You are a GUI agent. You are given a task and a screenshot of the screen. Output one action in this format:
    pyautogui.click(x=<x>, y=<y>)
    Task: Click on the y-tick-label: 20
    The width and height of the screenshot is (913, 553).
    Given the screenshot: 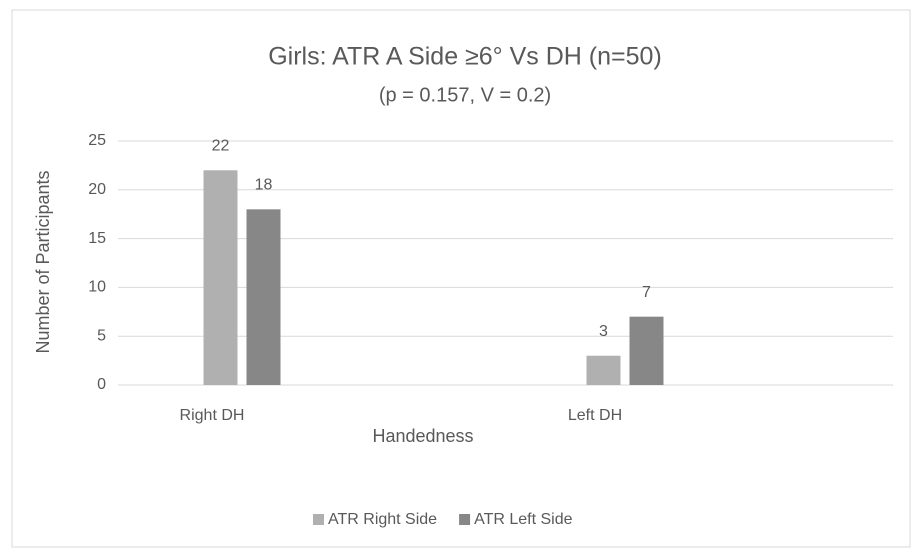 What is the action you would take?
    pyautogui.click(x=97, y=189)
    